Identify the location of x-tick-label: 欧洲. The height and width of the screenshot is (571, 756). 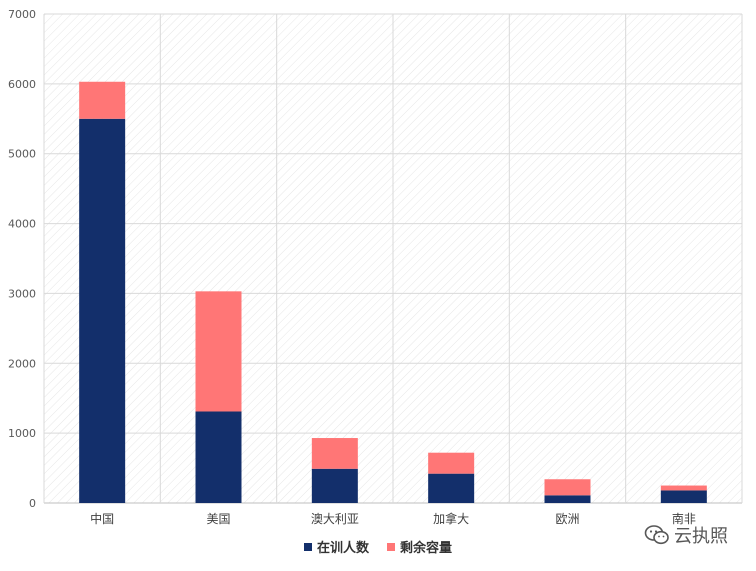
(567, 519).